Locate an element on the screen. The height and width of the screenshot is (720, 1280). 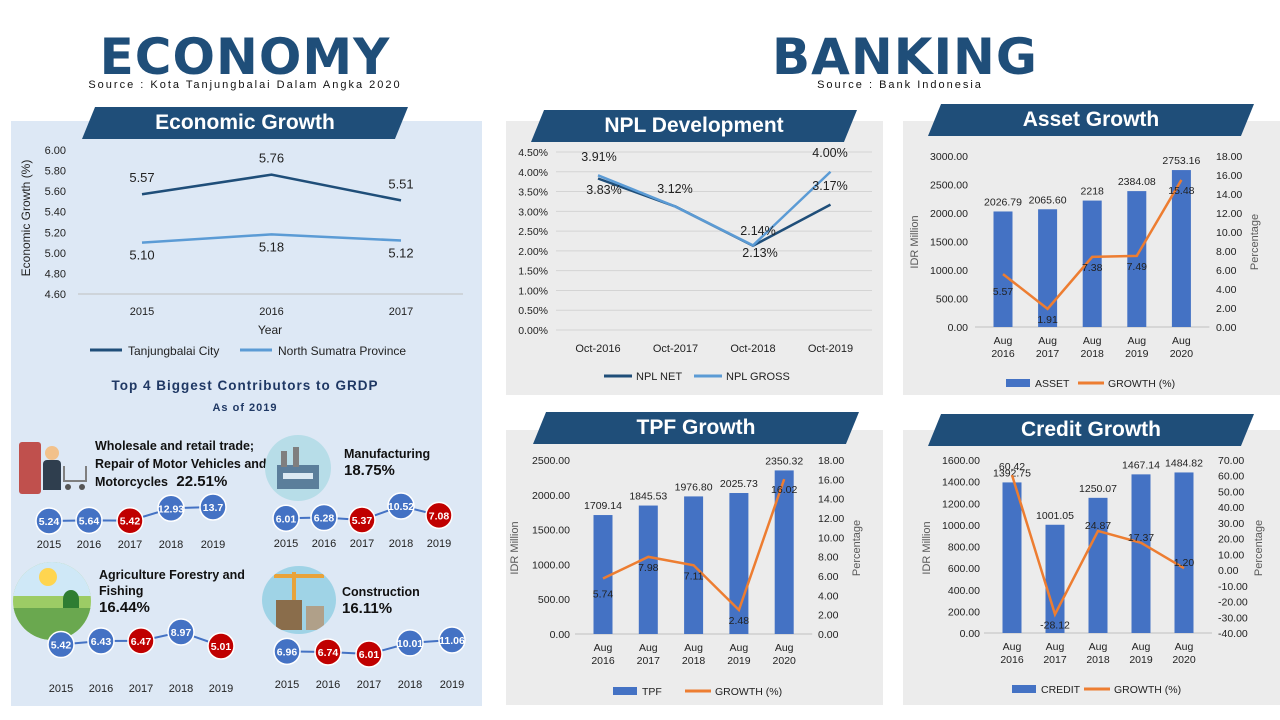
npl-ytick: 0.50% is located at coordinates (533, 311).